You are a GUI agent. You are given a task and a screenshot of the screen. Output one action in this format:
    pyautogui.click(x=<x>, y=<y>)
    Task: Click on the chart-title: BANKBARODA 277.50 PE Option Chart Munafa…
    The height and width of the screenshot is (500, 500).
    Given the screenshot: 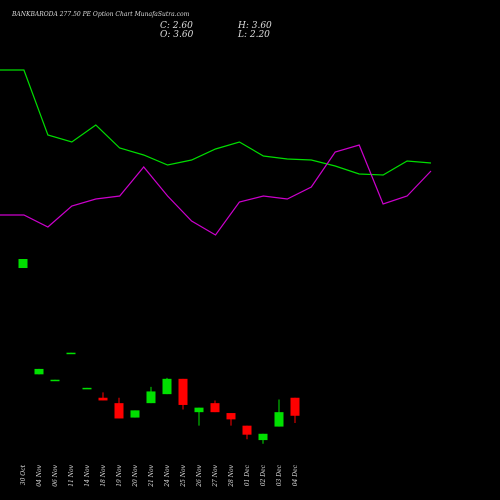 What is the action you would take?
    pyautogui.click(x=100, y=14)
    